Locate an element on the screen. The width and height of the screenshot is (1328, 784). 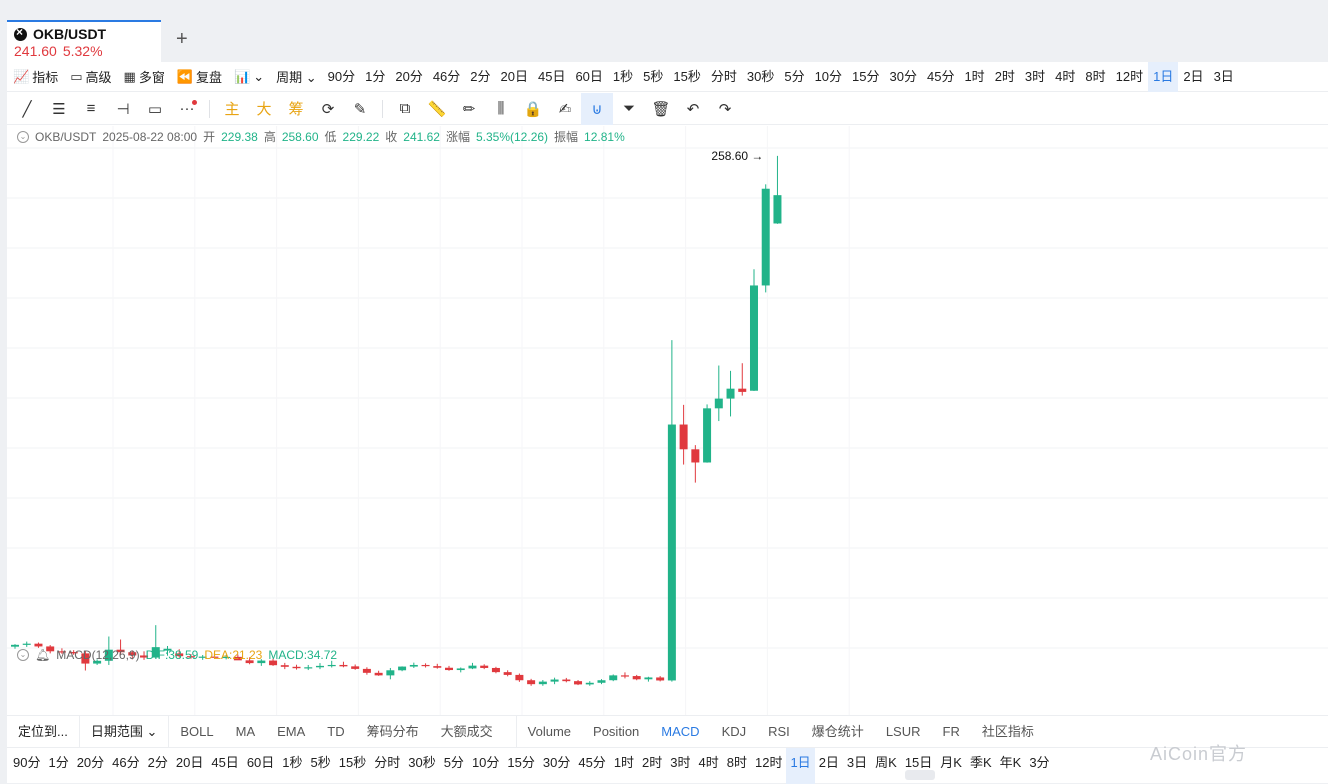
period-7: 60日 is located at coordinates (589, 76).